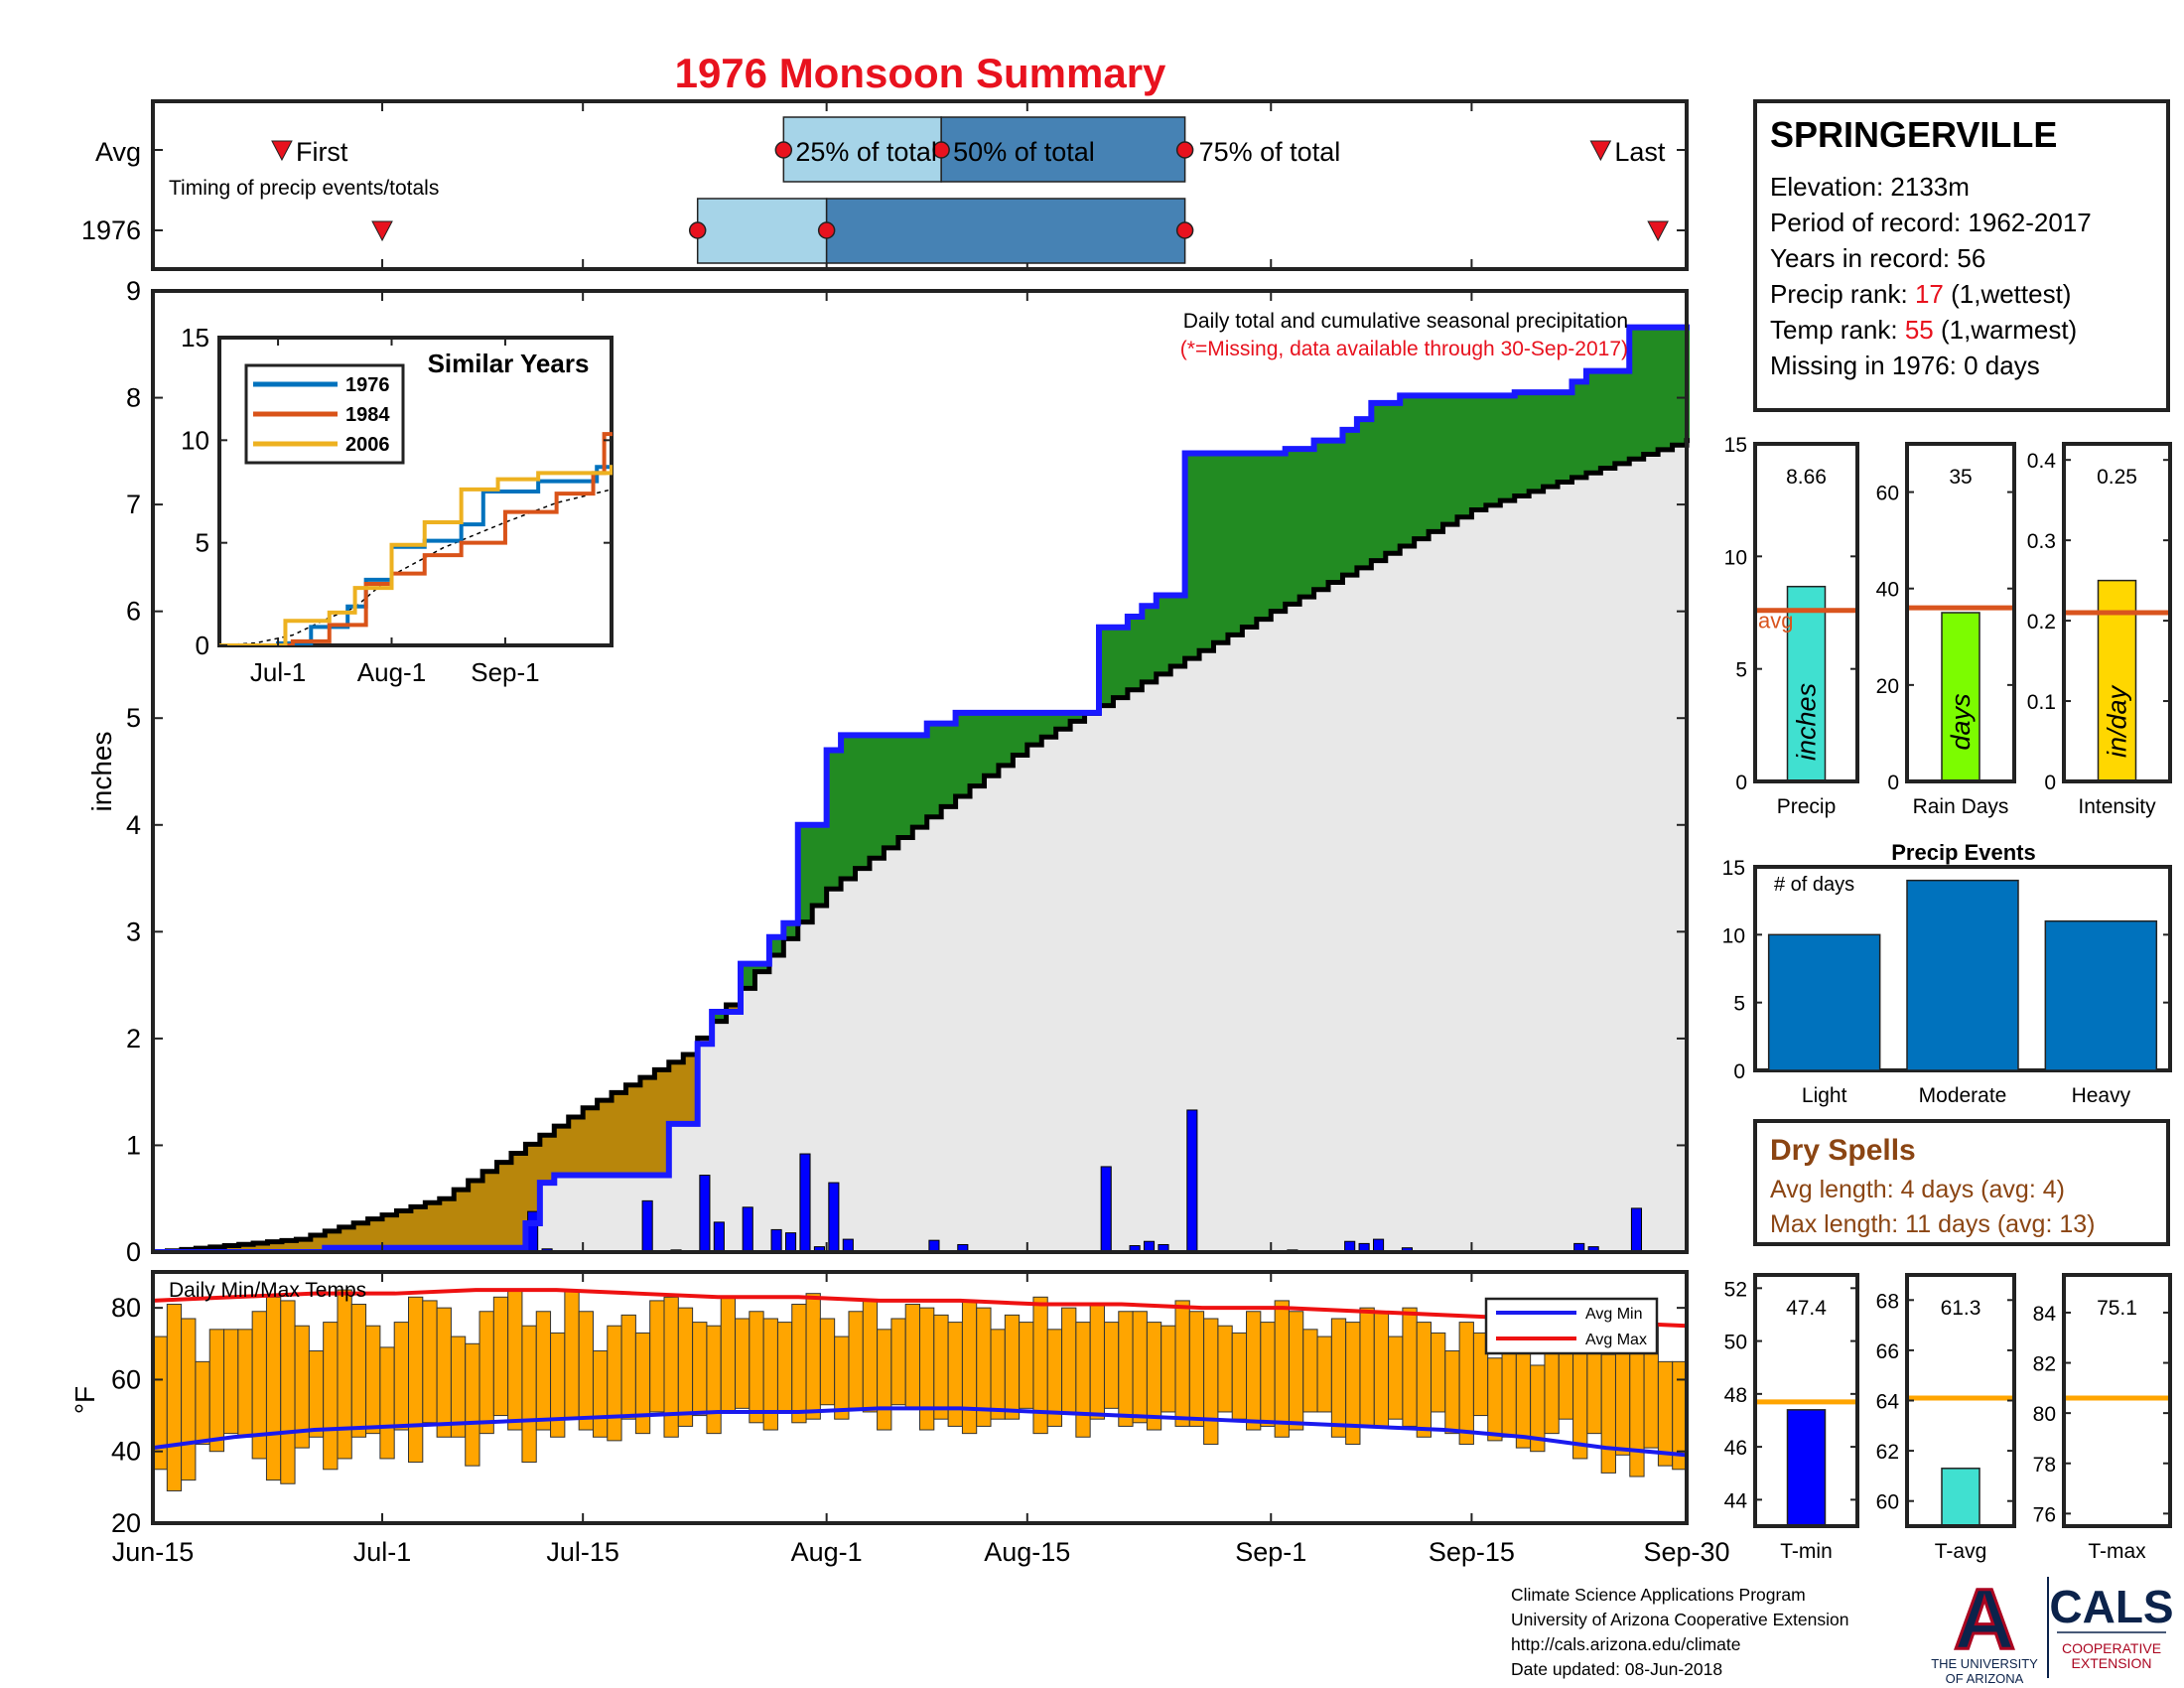  Describe the element at coordinates (153, 1552) in the screenshot. I see `date-tick-label: Jun-15` at that location.